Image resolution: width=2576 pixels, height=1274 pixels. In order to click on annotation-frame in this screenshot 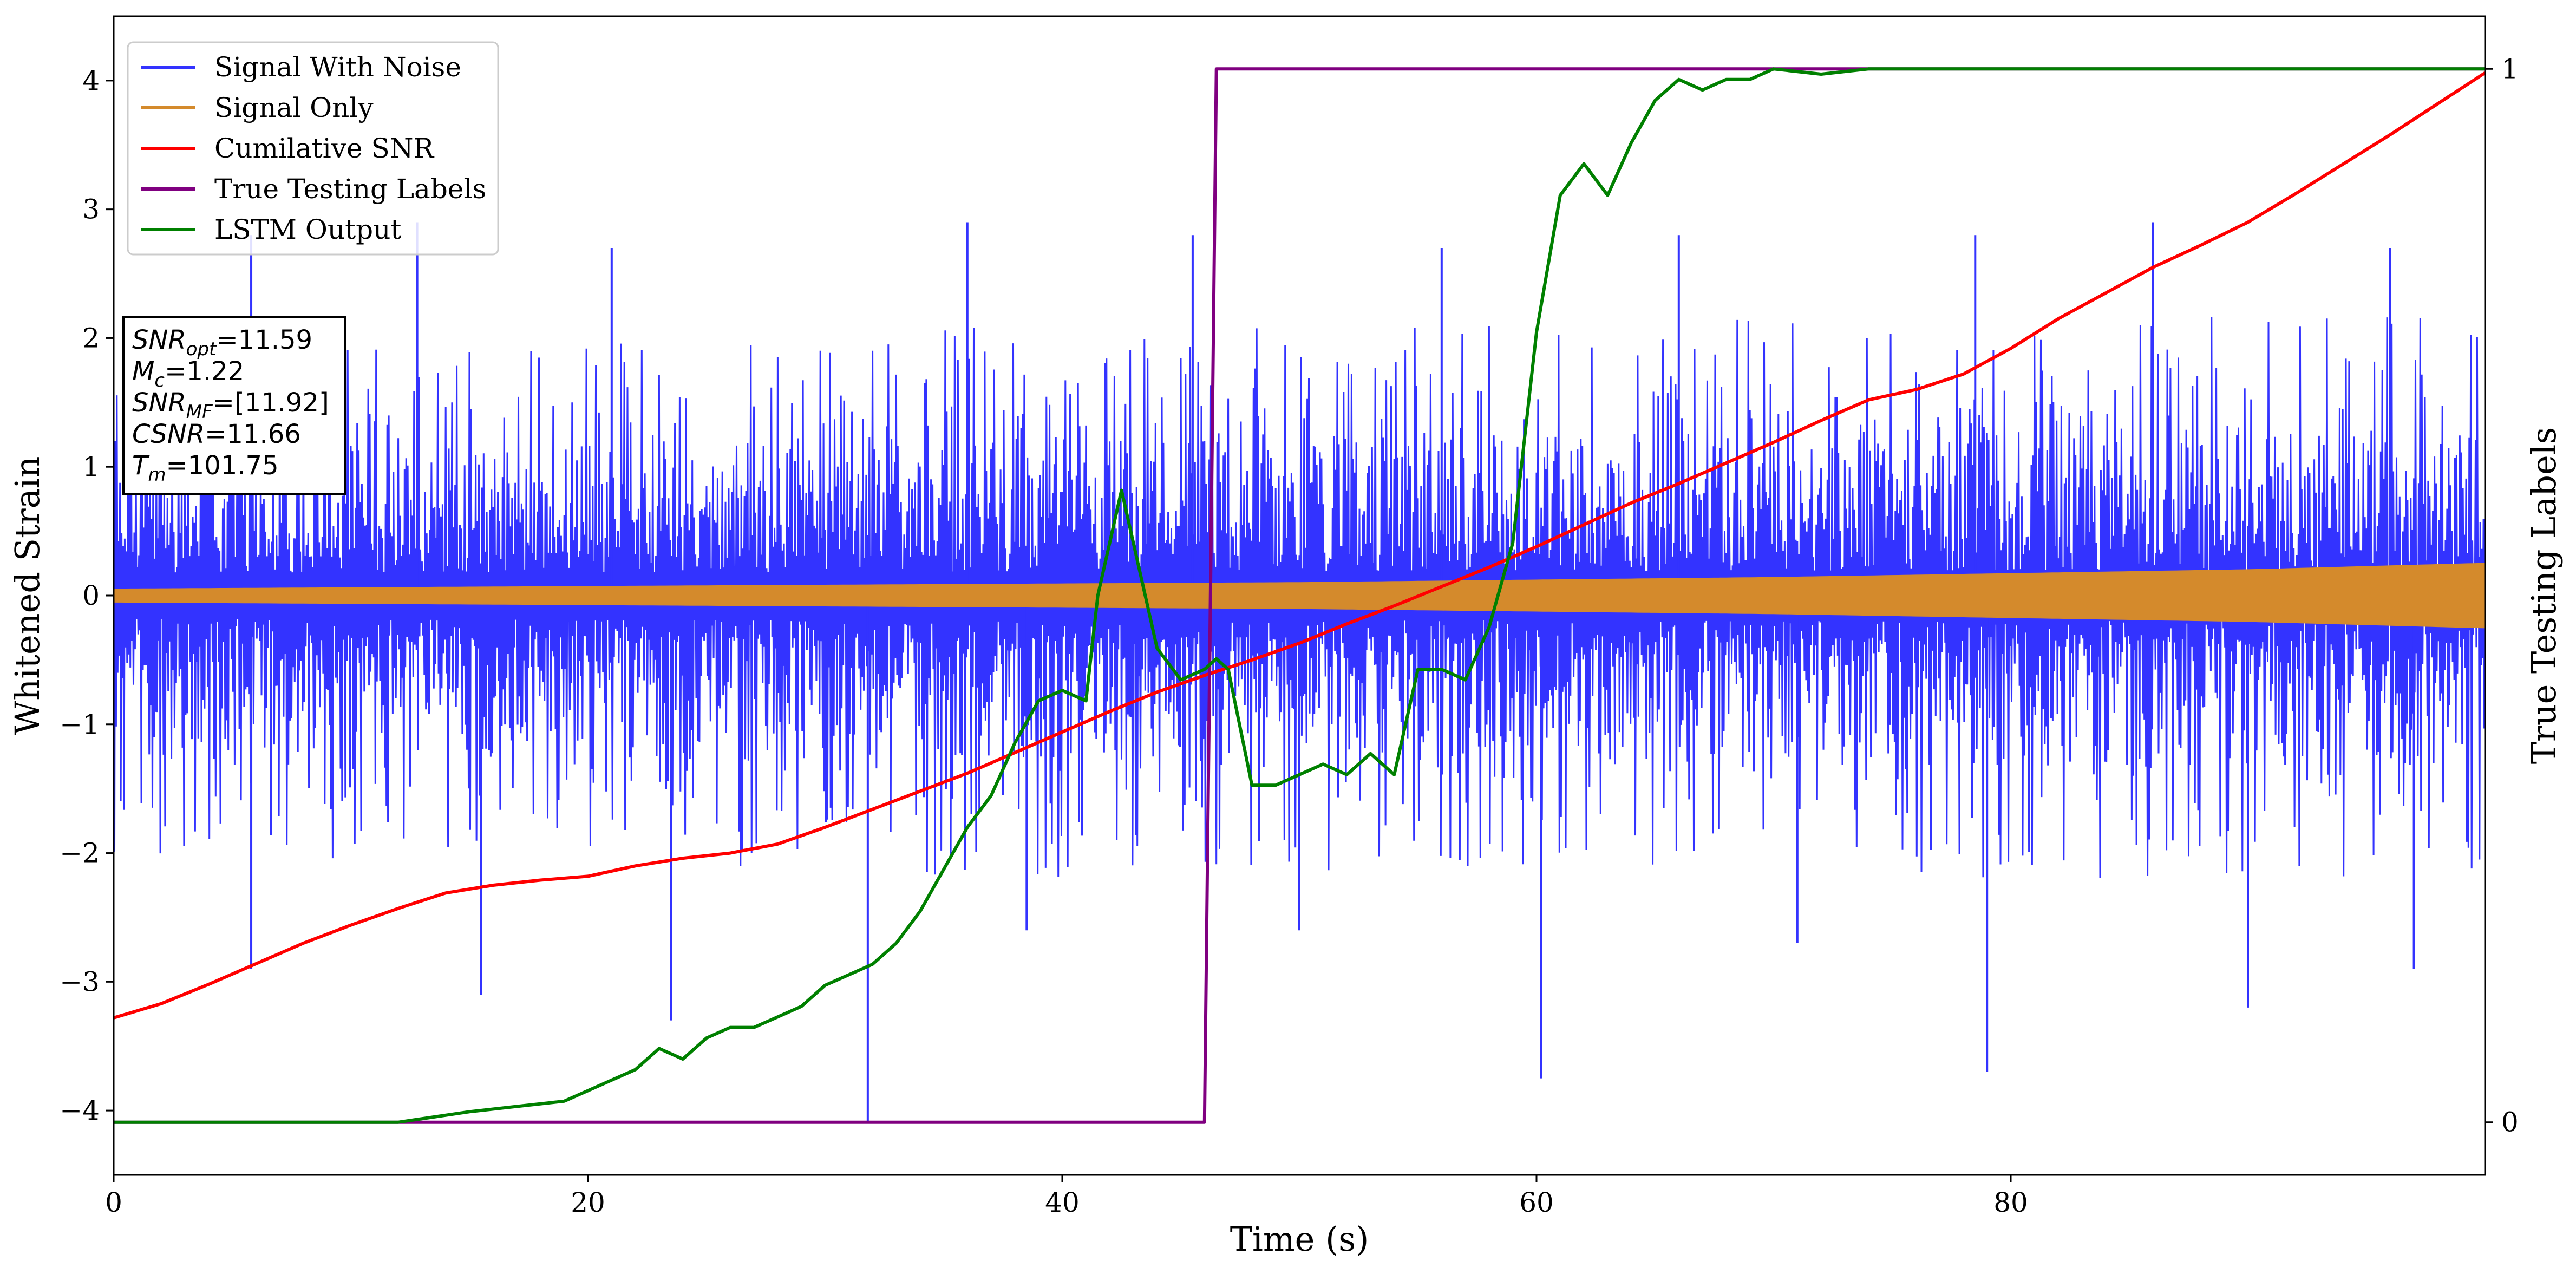, I will do `click(234, 405)`.